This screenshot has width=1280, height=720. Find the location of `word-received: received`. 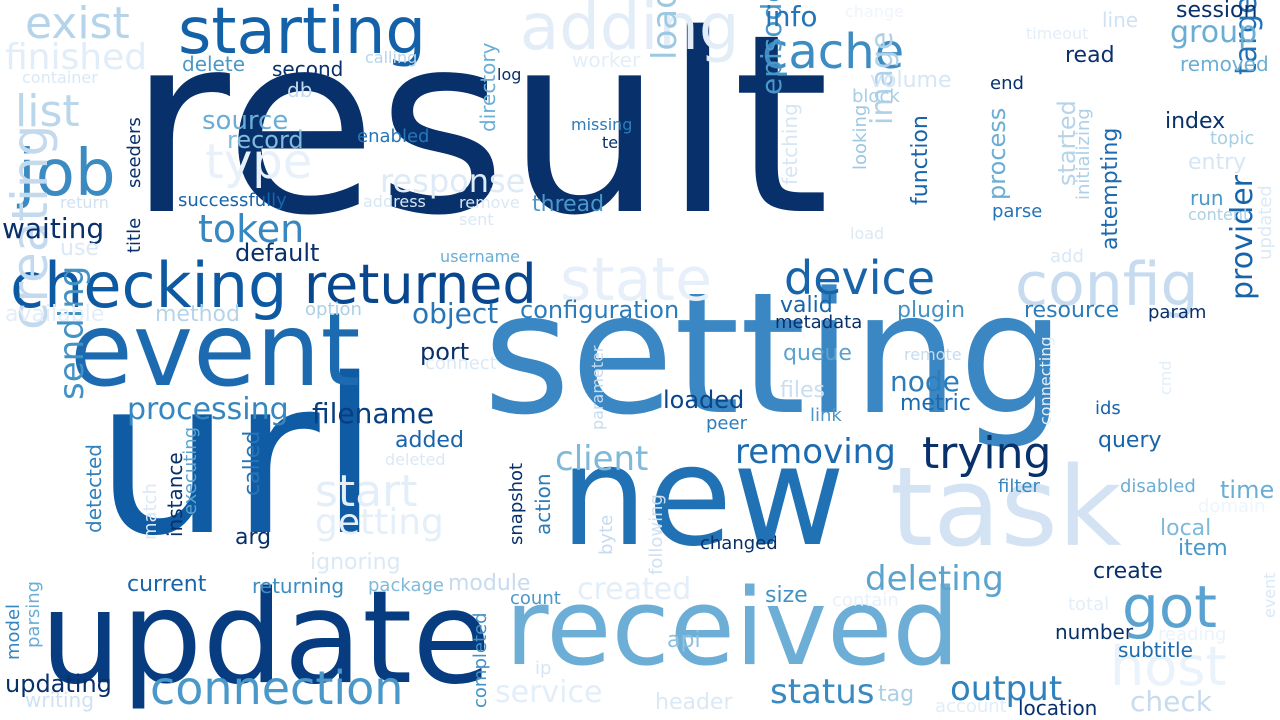

word-received: received is located at coordinates (732, 627).